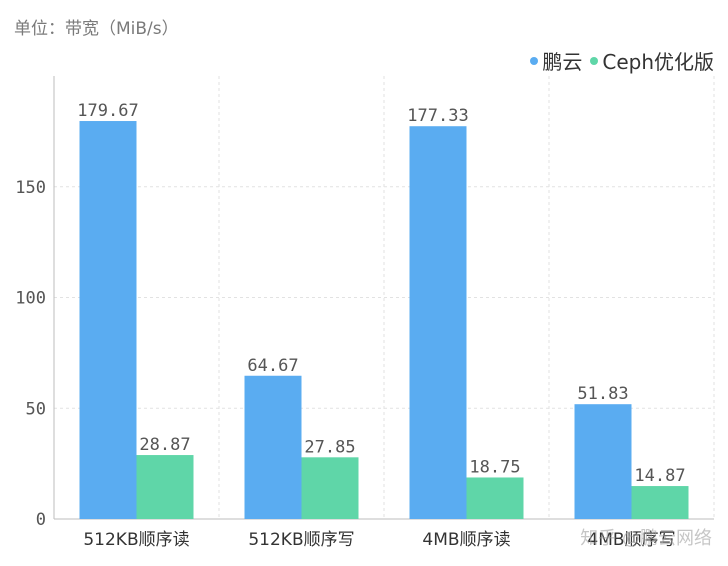  I want to click on data-label-0-3: 51.83, so click(602, 394).